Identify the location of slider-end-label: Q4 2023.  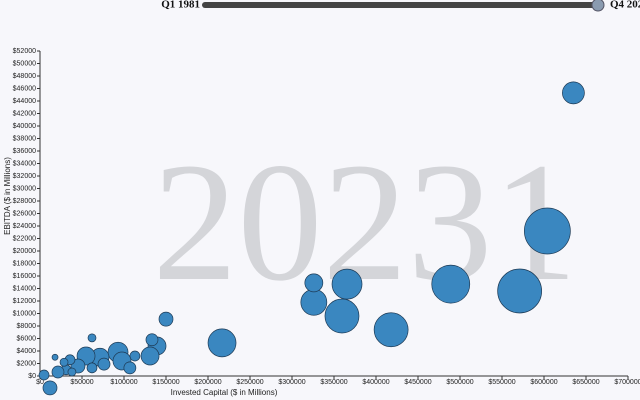
(625, 5).